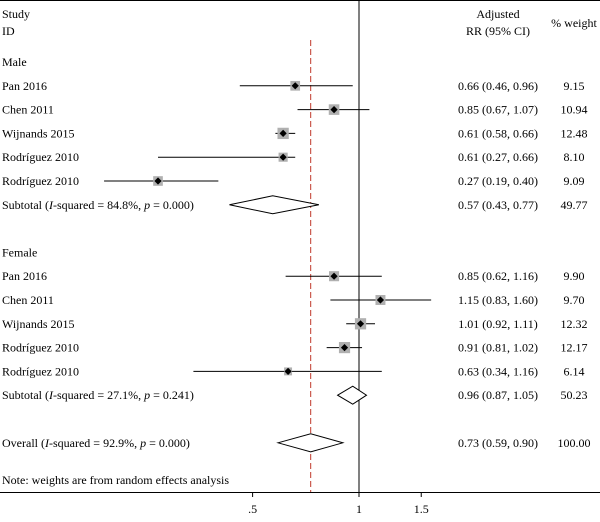 The height and width of the screenshot is (522, 600). I want to click on study-row: Wijnands 2015 0.61 (0.58, 0.66) 12.48, so click(295, 133).